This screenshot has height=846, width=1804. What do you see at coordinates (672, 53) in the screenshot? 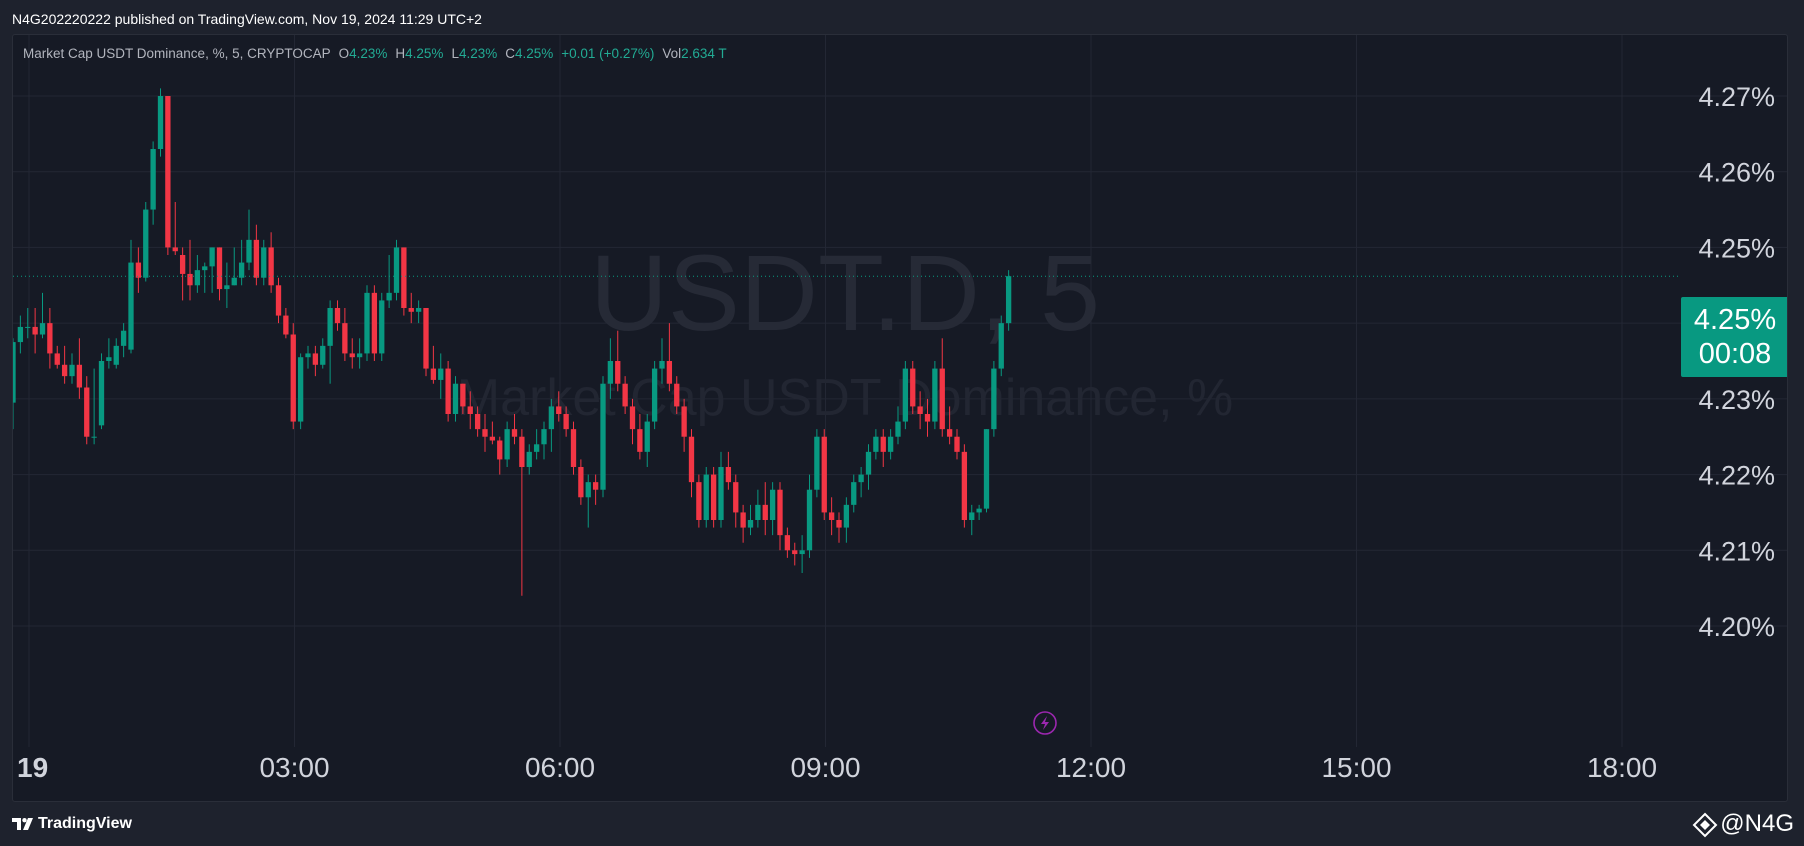
I see `legend-volume-label: Vol` at bounding box center [672, 53].